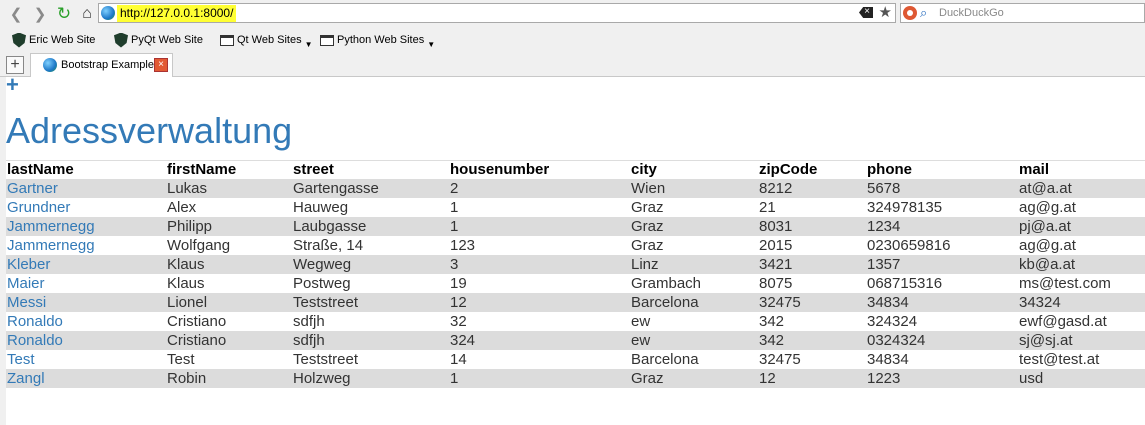  What do you see at coordinates (539, 188) in the screenshot?
I see `cell-housenumber: 2` at bounding box center [539, 188].